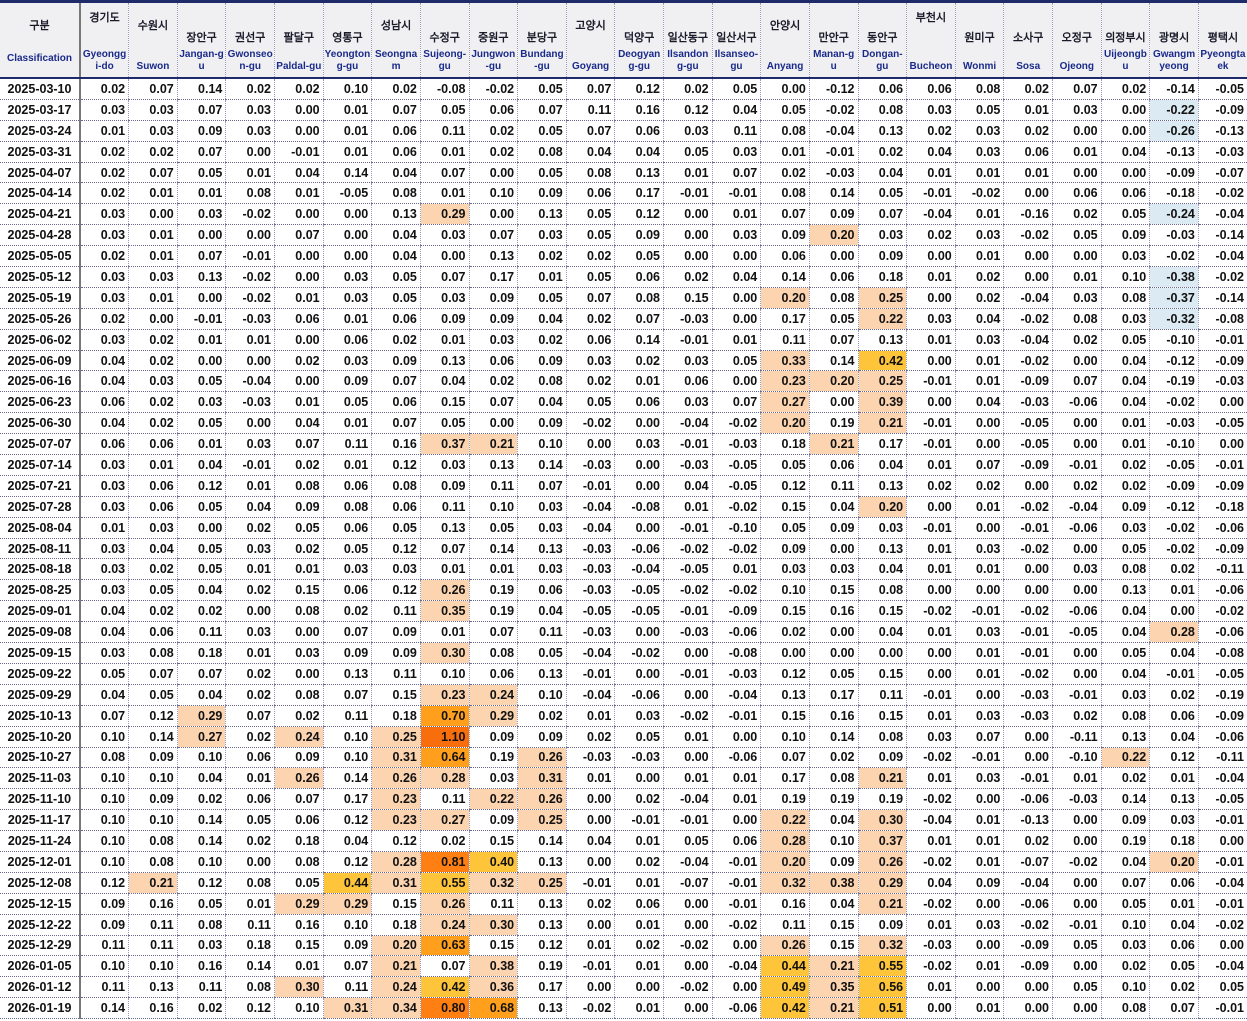  What do you see at coordinates (444, 862) in the screenshot?
I see `value-cell: 0.81` at bounding box center [444, 862].